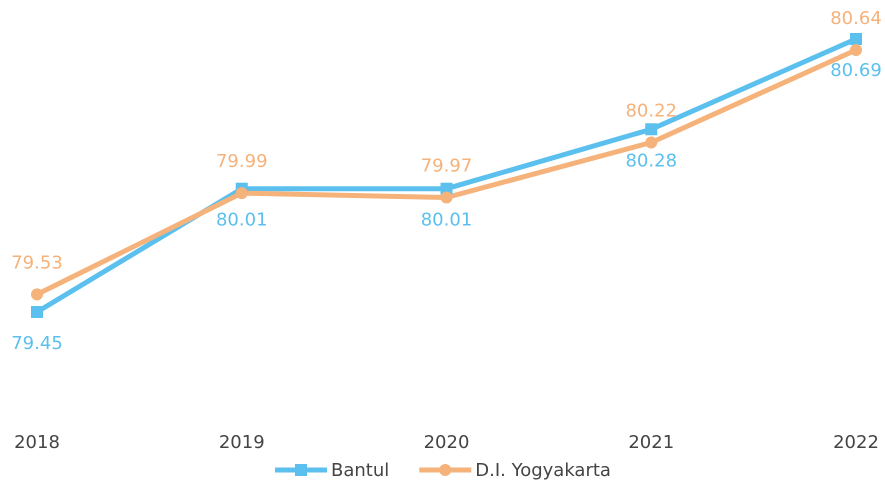 The height and width of the screenshot is (486, 885). Describe the element at coordinates (37, 343) in the screenshot. I see `data-label: 79.45` at that location.